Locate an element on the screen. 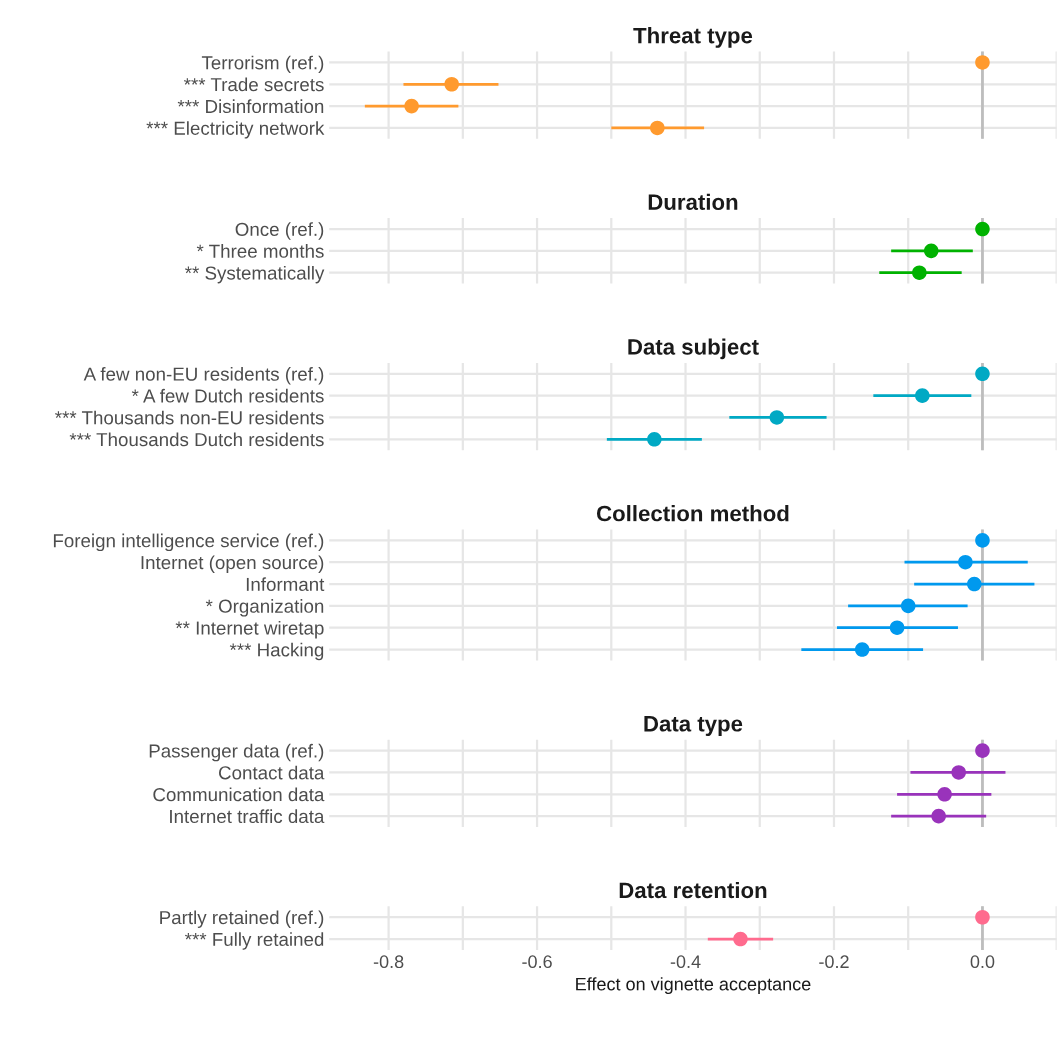 Image resolution: width=1062 pixels, height=1057 pixels. chart-title: Data type is located at coordinates (693, 726).